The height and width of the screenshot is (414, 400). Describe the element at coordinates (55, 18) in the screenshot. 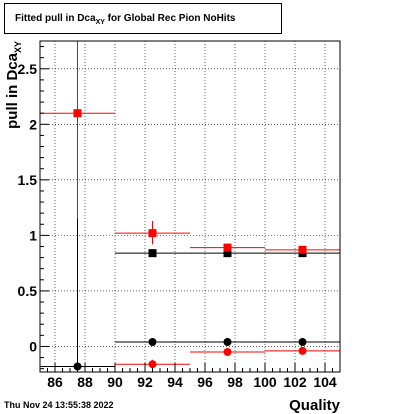

I see `chart-title-main: Fitted pull in Dca` at that location.